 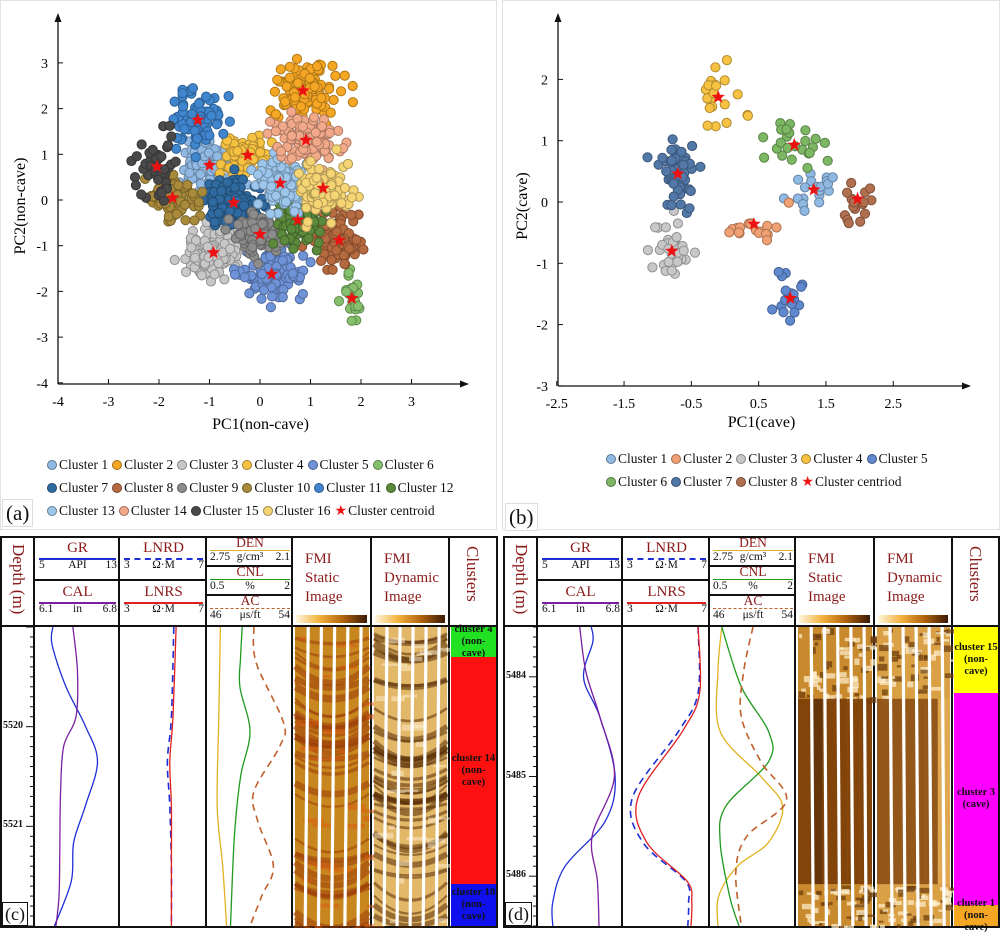 What do you see at coordinates (636, 458) in the screenshot?
I see `legend-item: Cluster 1` at bounding box center [636, 458].